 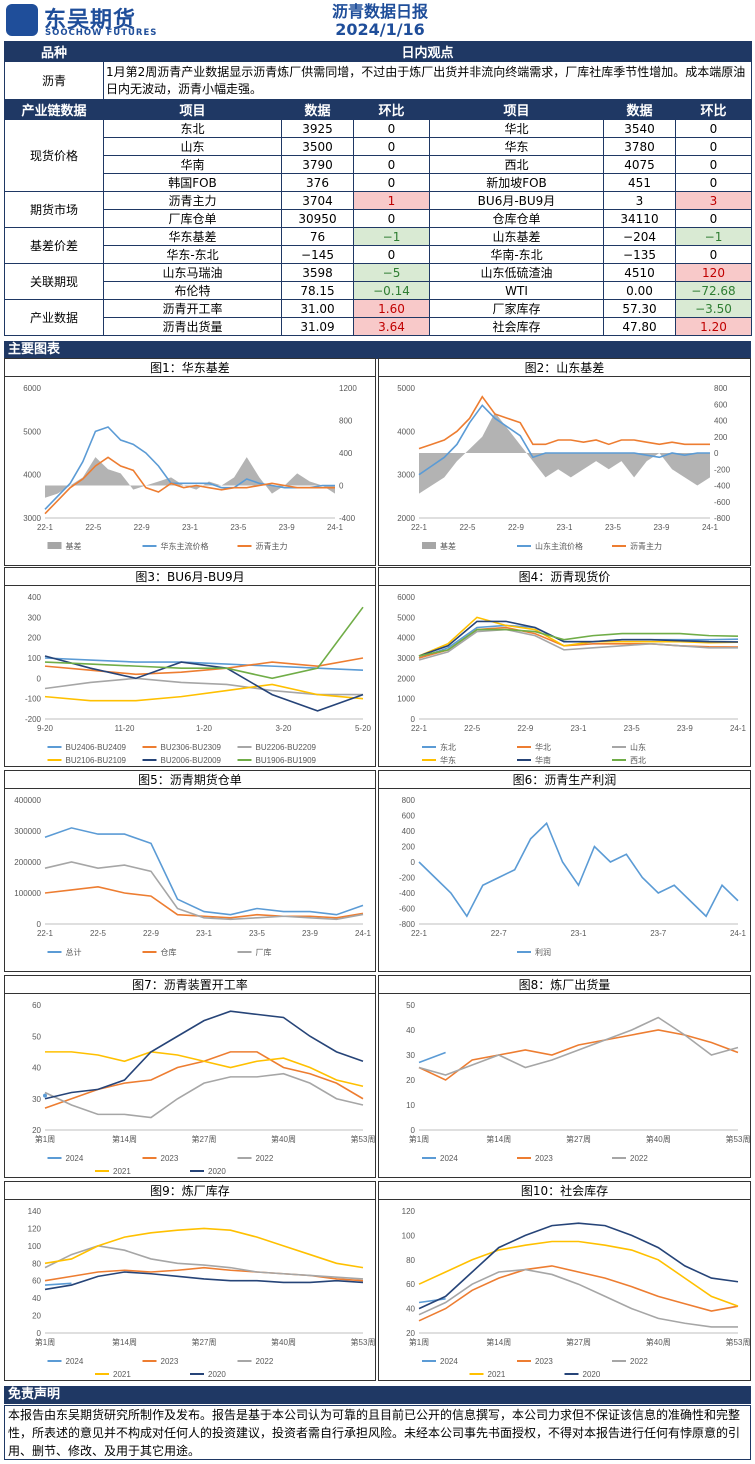 I want to click on x-tick-label: 11-20, so click(x=125, y=728).